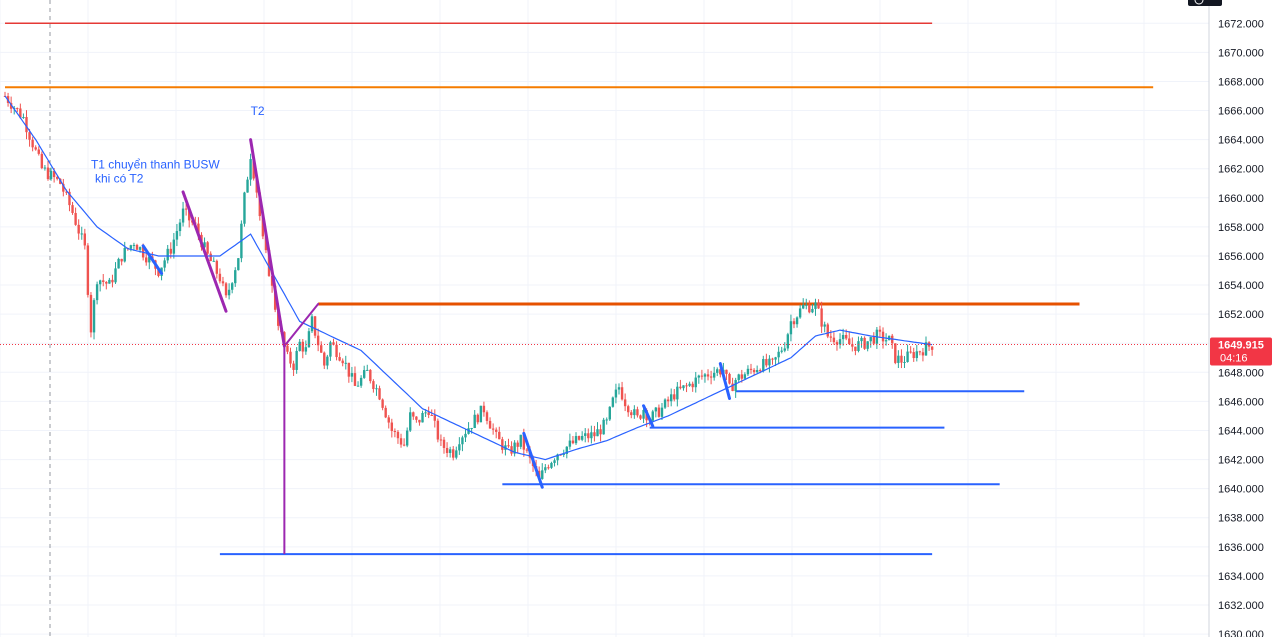 This screenshot has width=1280, height=637. Describe the element at coordinates (1241, 315) in the screenshot. I see `price-tick-label: 1652.000` at that location.